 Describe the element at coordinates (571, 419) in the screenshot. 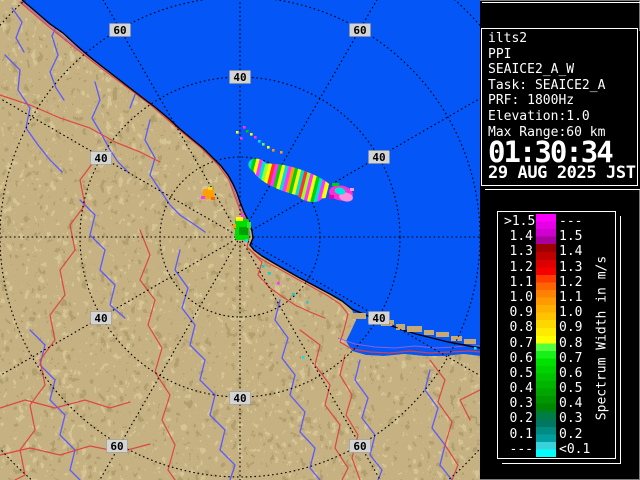

I see `legend-right-label: 0.3` at that location.